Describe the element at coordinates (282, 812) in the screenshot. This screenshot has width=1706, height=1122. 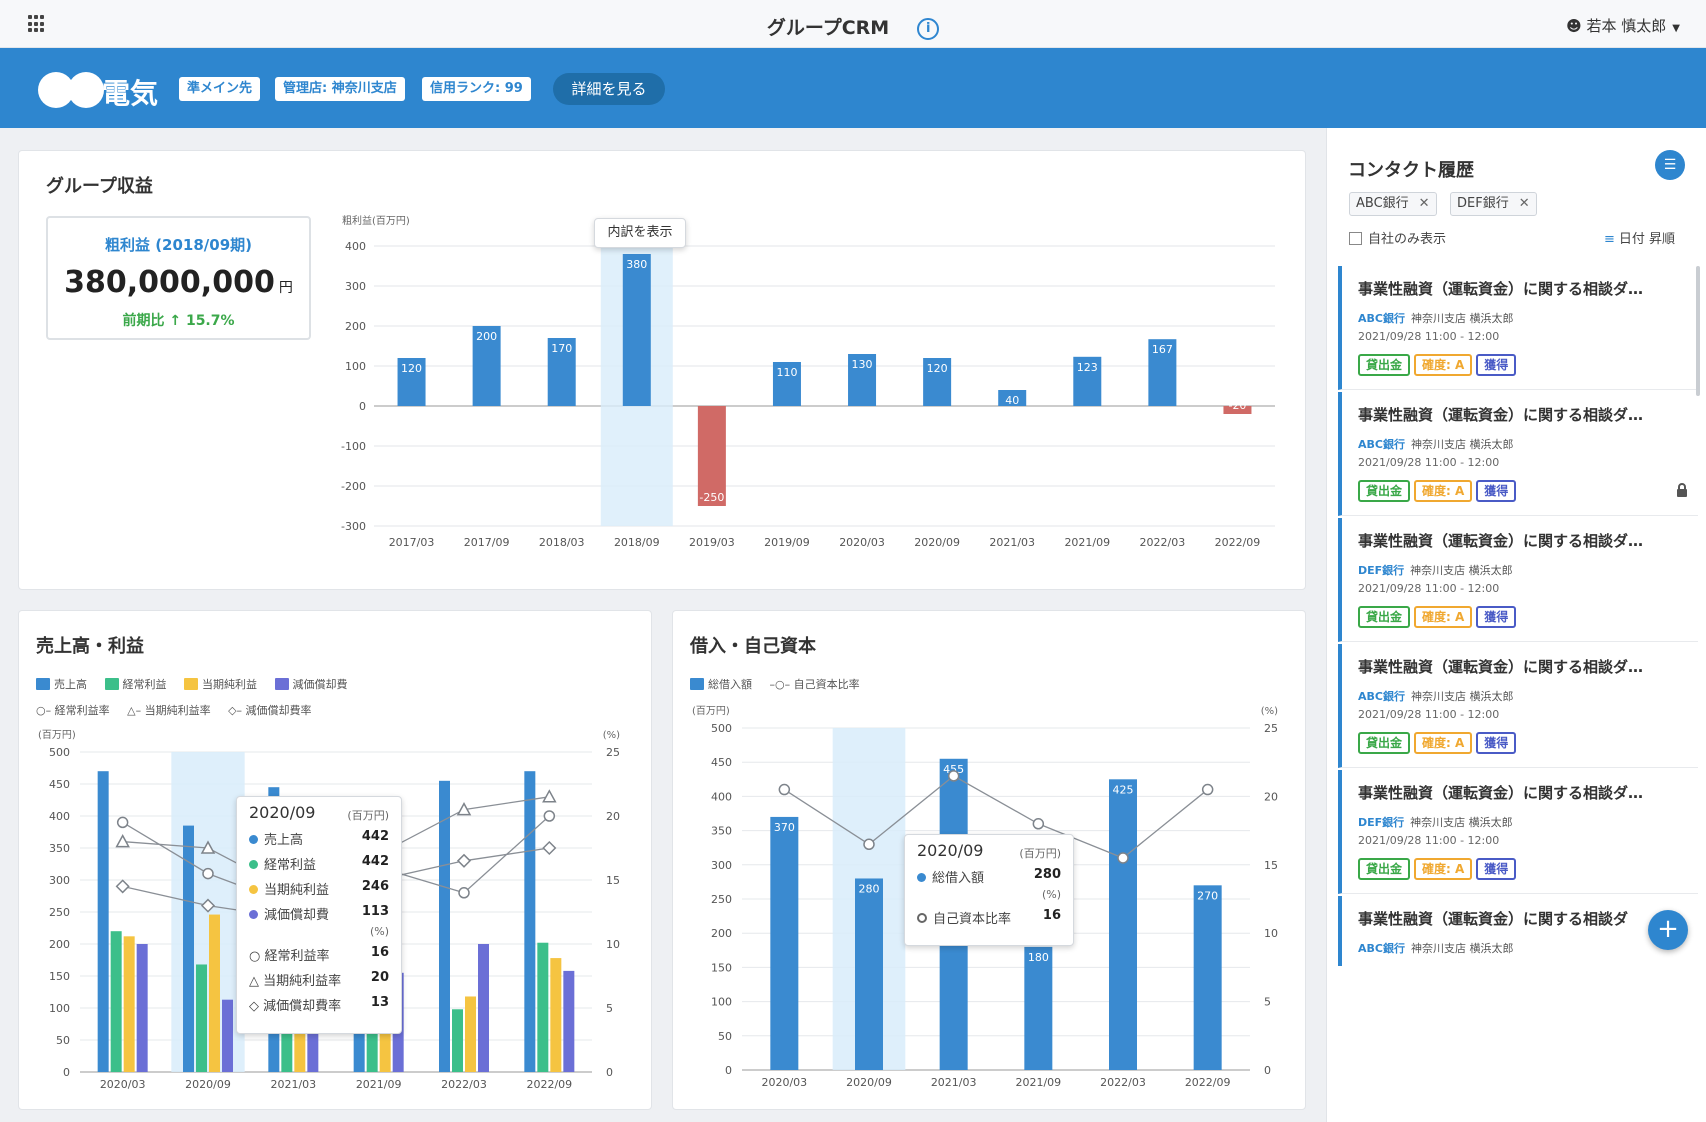
I see `tooltip-date: 2020/09` at that location.